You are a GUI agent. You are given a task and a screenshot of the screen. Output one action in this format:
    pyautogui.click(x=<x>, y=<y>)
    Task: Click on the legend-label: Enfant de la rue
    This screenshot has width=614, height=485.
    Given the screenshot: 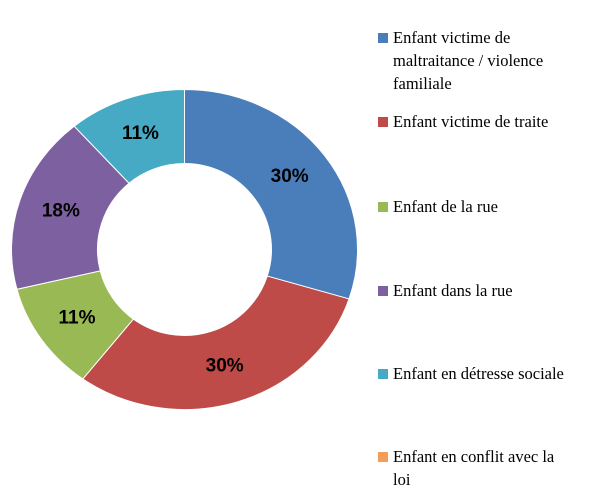 What is the action you would take?
    pyautogui.click(x=445, y=206)
    